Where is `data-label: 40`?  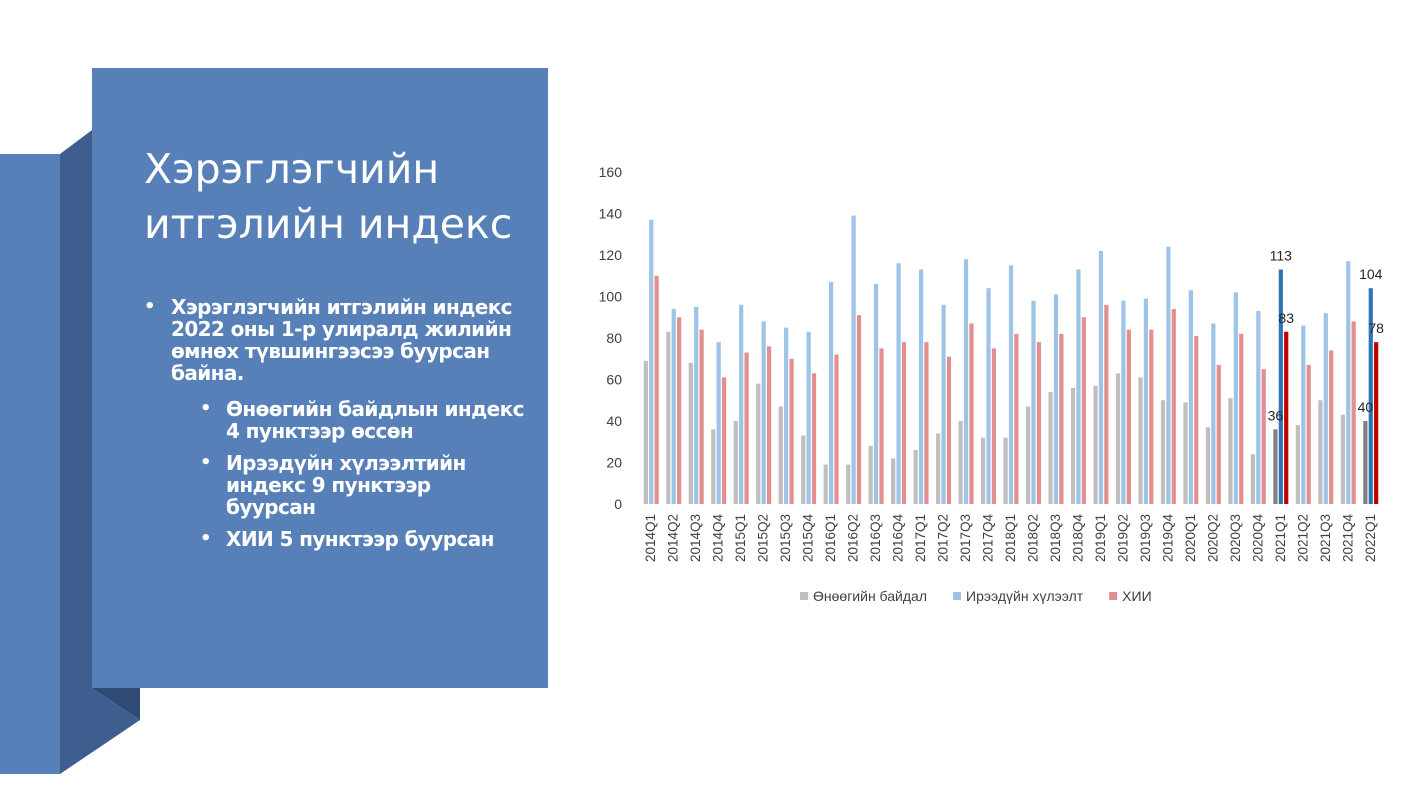 data-label: 40 is located at coordinates (1366, 407).